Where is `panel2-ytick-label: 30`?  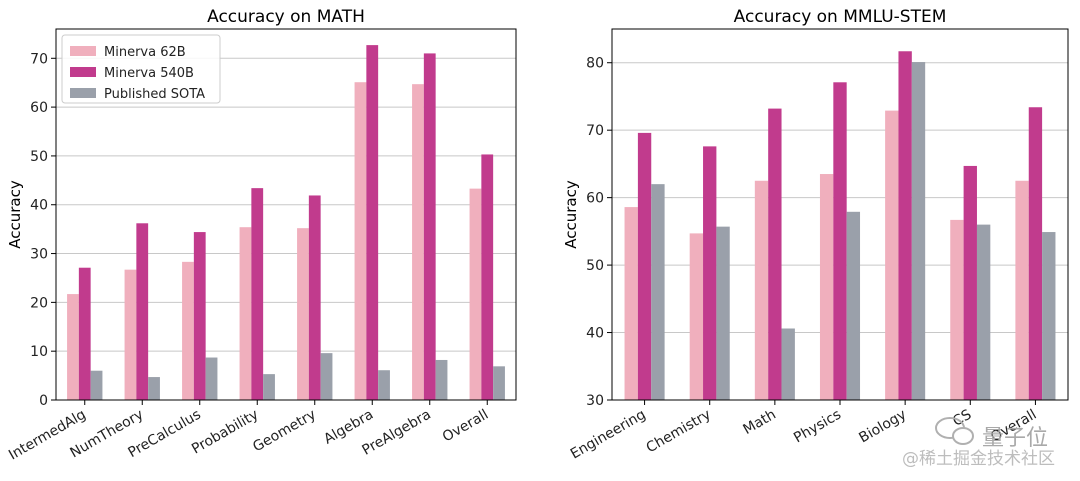
panel2-ytick-label: 30 is located at coordinates (595, 401).